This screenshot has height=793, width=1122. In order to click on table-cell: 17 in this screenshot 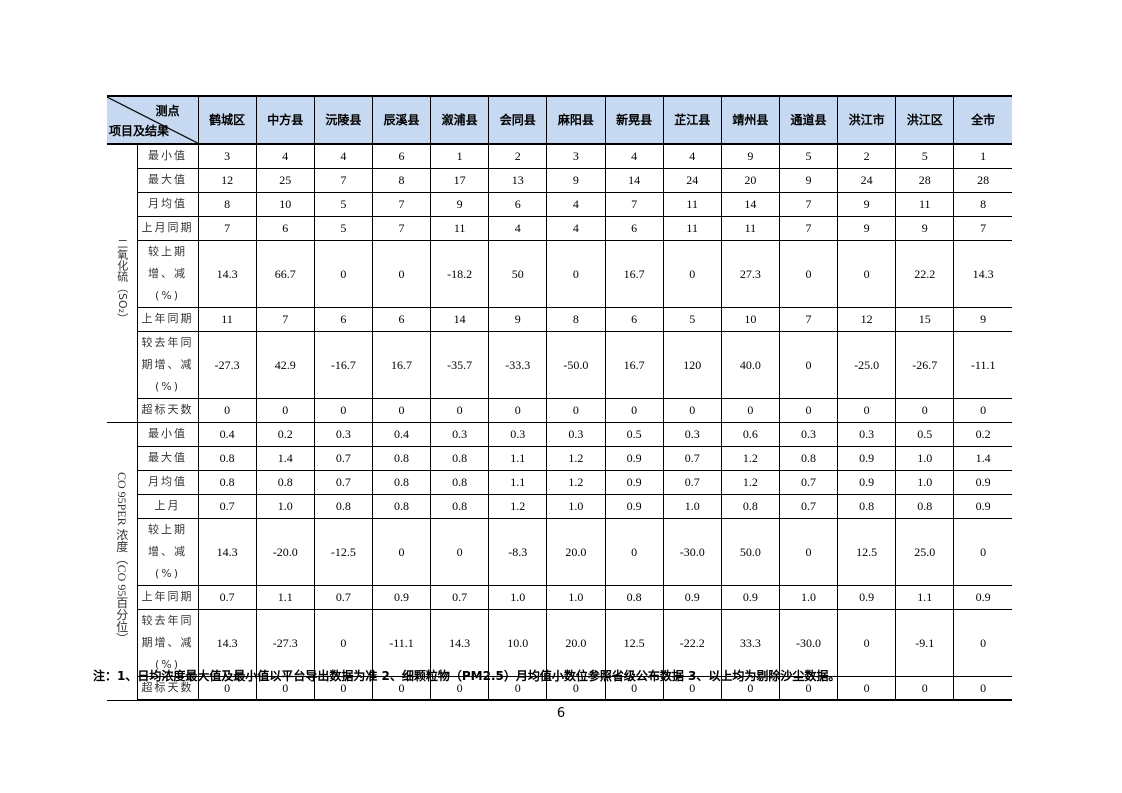, I will do `click(460, 180)`.